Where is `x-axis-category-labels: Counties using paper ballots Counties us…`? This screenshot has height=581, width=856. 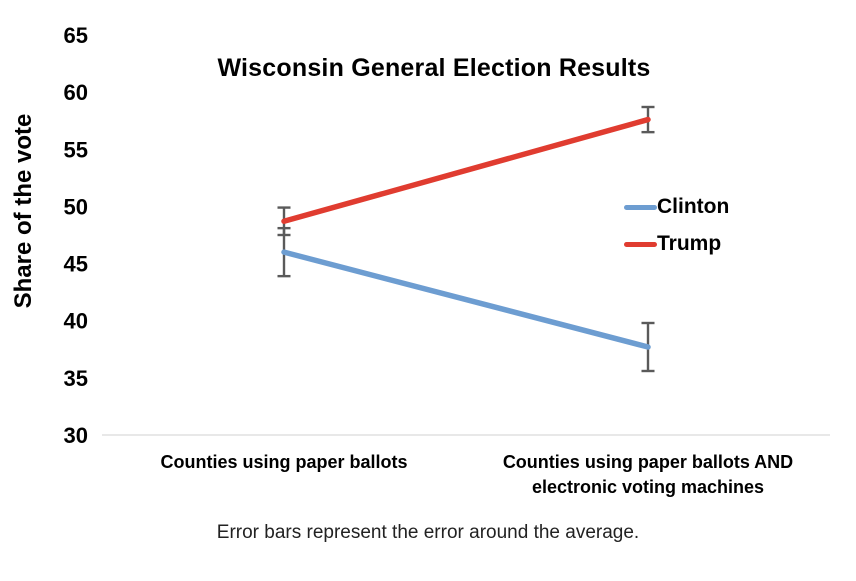 x-axis-category-labels: Counties using paper ballots Counties us… is located at coordinates (466, 475).